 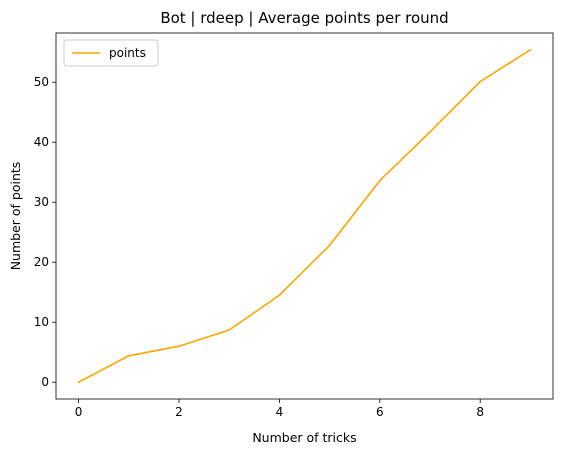 What do you see at coordinates (380, 412) in the screenshot?
I see `x-tick-label: 6` at bounding box center [380, 412].